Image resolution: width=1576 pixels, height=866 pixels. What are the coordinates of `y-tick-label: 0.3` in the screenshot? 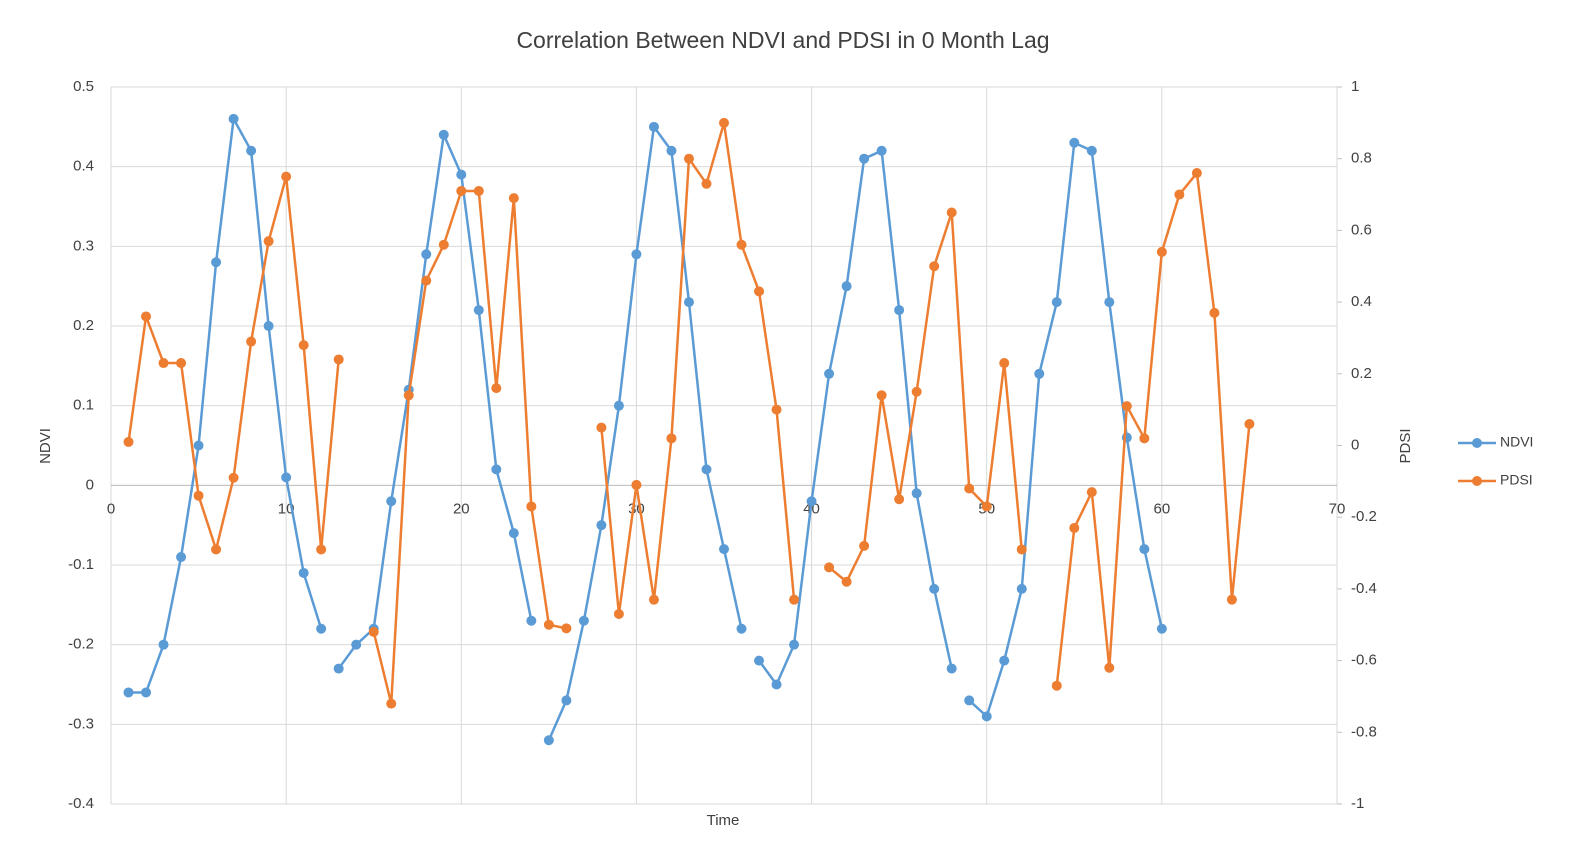 It's located at (83, 245).